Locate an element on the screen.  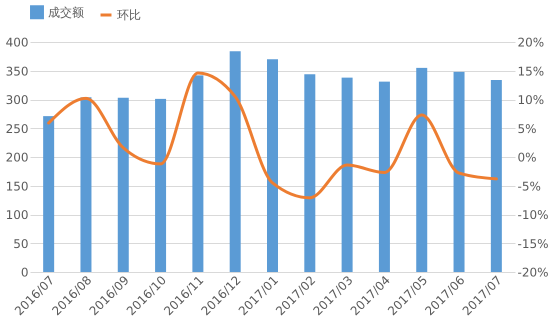
y2-tick-label: 5% is located at coordinates (527, 129).